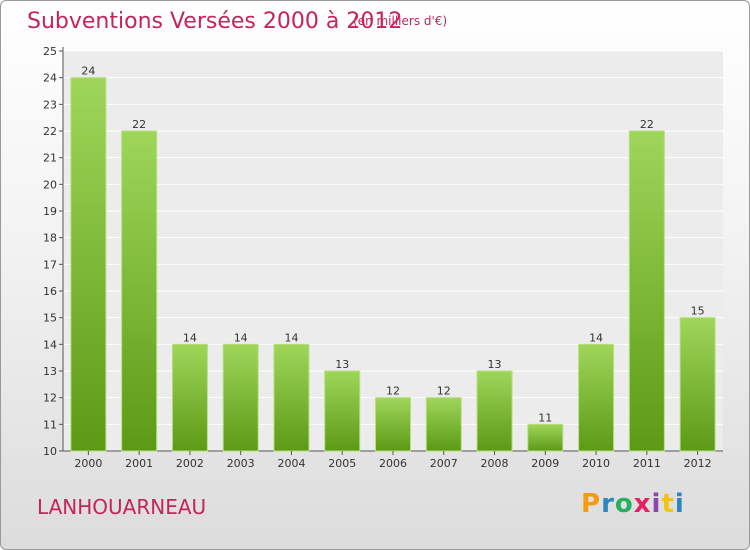  What do you see at coordinates (444, 463) in the screenshot?
I see `x-tick-label: 2007` at bounding box center [444, 463].